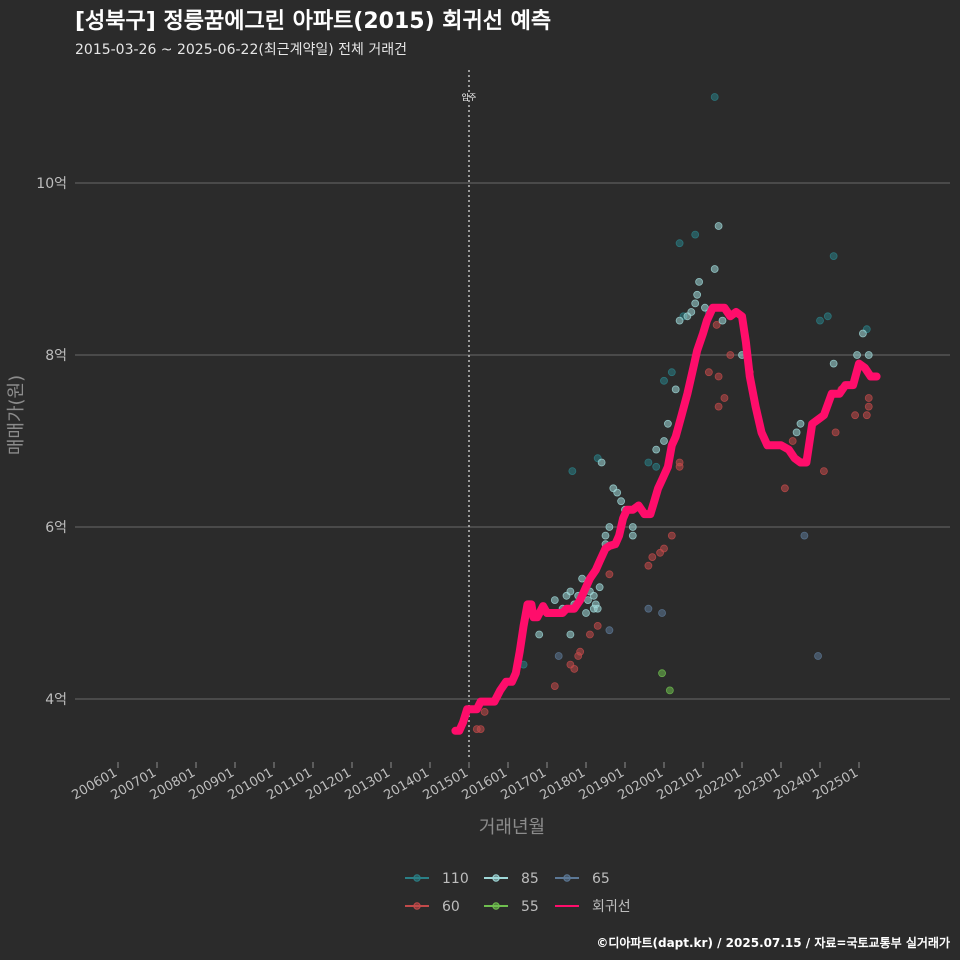  I want to click on annotation: 입주, so click(469, 415).